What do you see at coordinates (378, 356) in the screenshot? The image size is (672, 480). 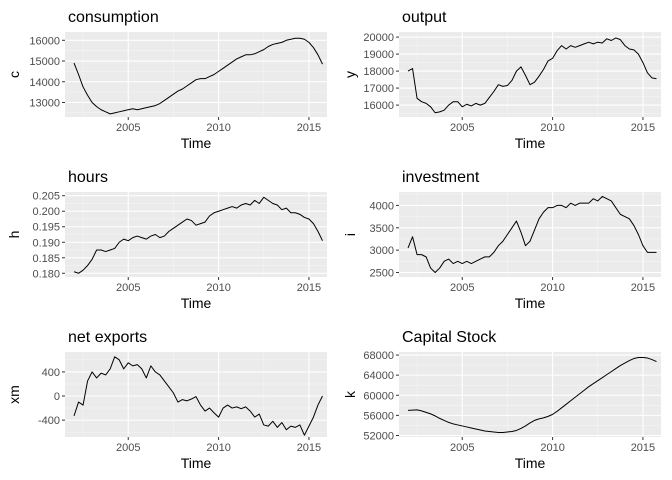 I see `y-tick-label: 68000` at bounding box center [378, 356].